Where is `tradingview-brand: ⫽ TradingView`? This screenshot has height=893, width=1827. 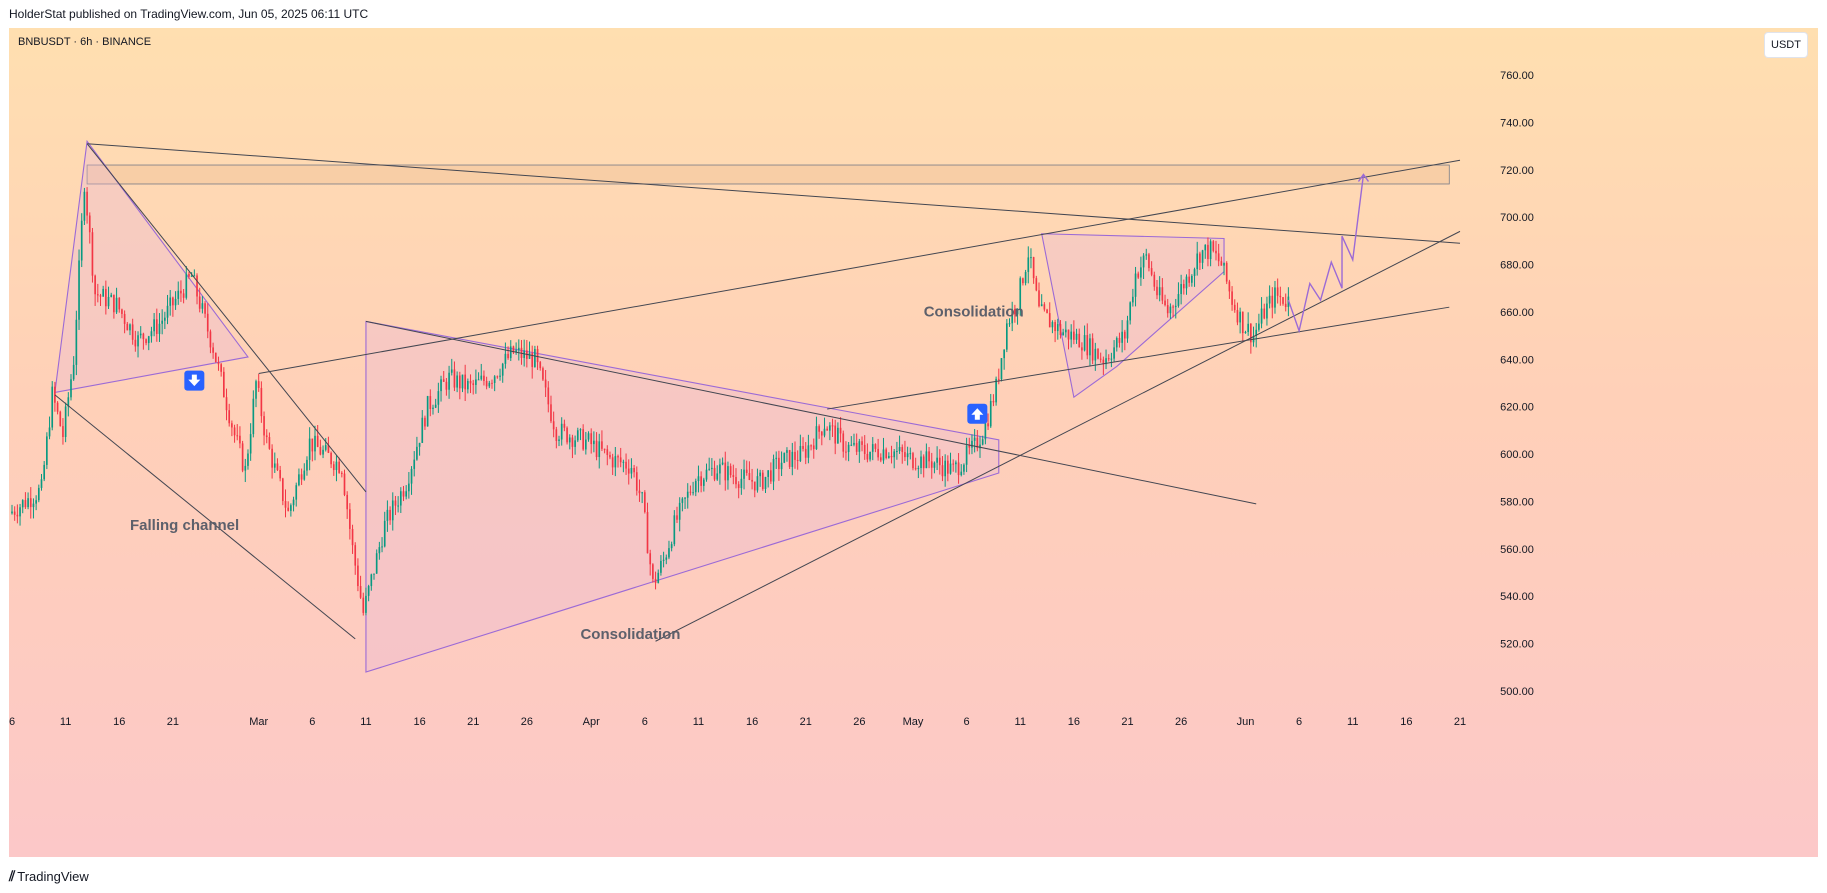 tradingview-brand: ⫽ TradingView is located at coordinates (49, 876).